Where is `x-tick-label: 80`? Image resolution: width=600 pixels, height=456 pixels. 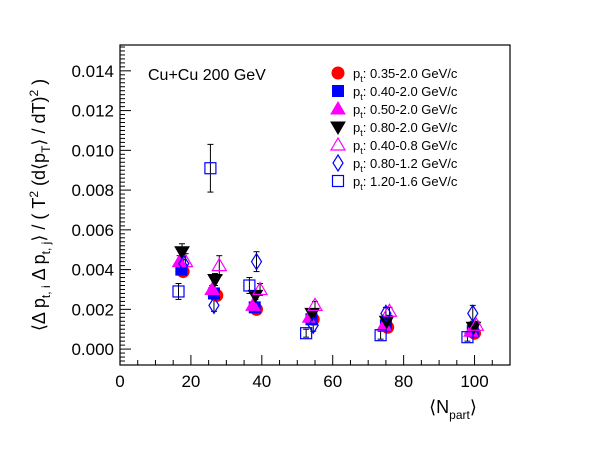 x-tick-label: 80 is located at coordinates (403, 381).